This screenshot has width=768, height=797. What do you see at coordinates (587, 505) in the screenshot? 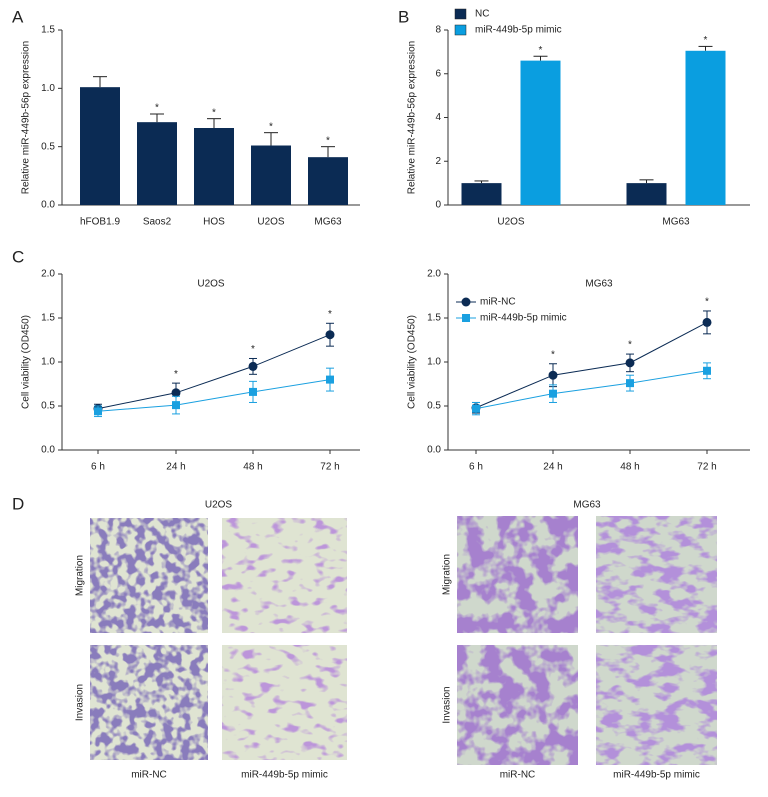
I see `group-title: MG63` at bounding box center [587, 505].